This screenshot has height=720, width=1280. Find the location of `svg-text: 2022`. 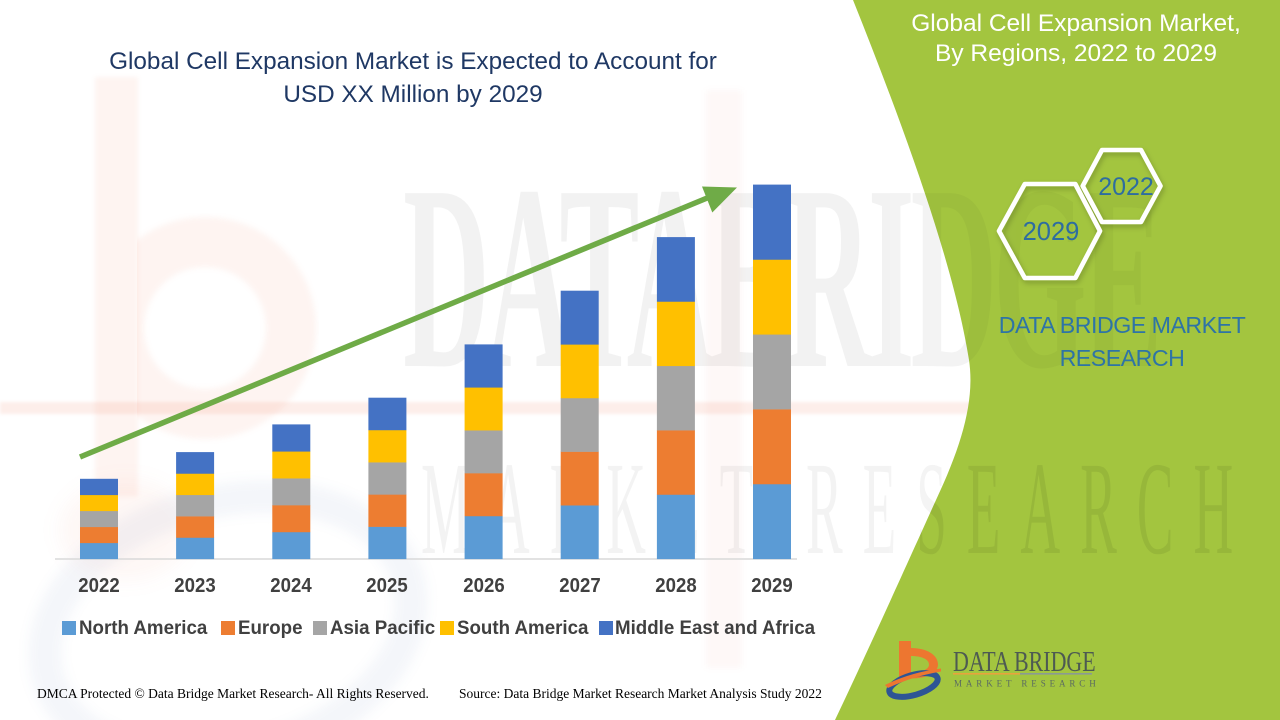

svg-text: 2022 is located at coordinates (1126, 187).